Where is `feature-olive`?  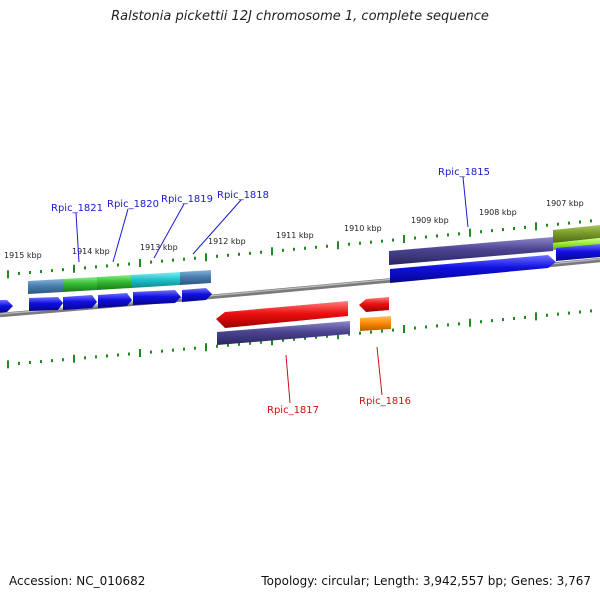 feature-olive is located at coordinates (576, 234).